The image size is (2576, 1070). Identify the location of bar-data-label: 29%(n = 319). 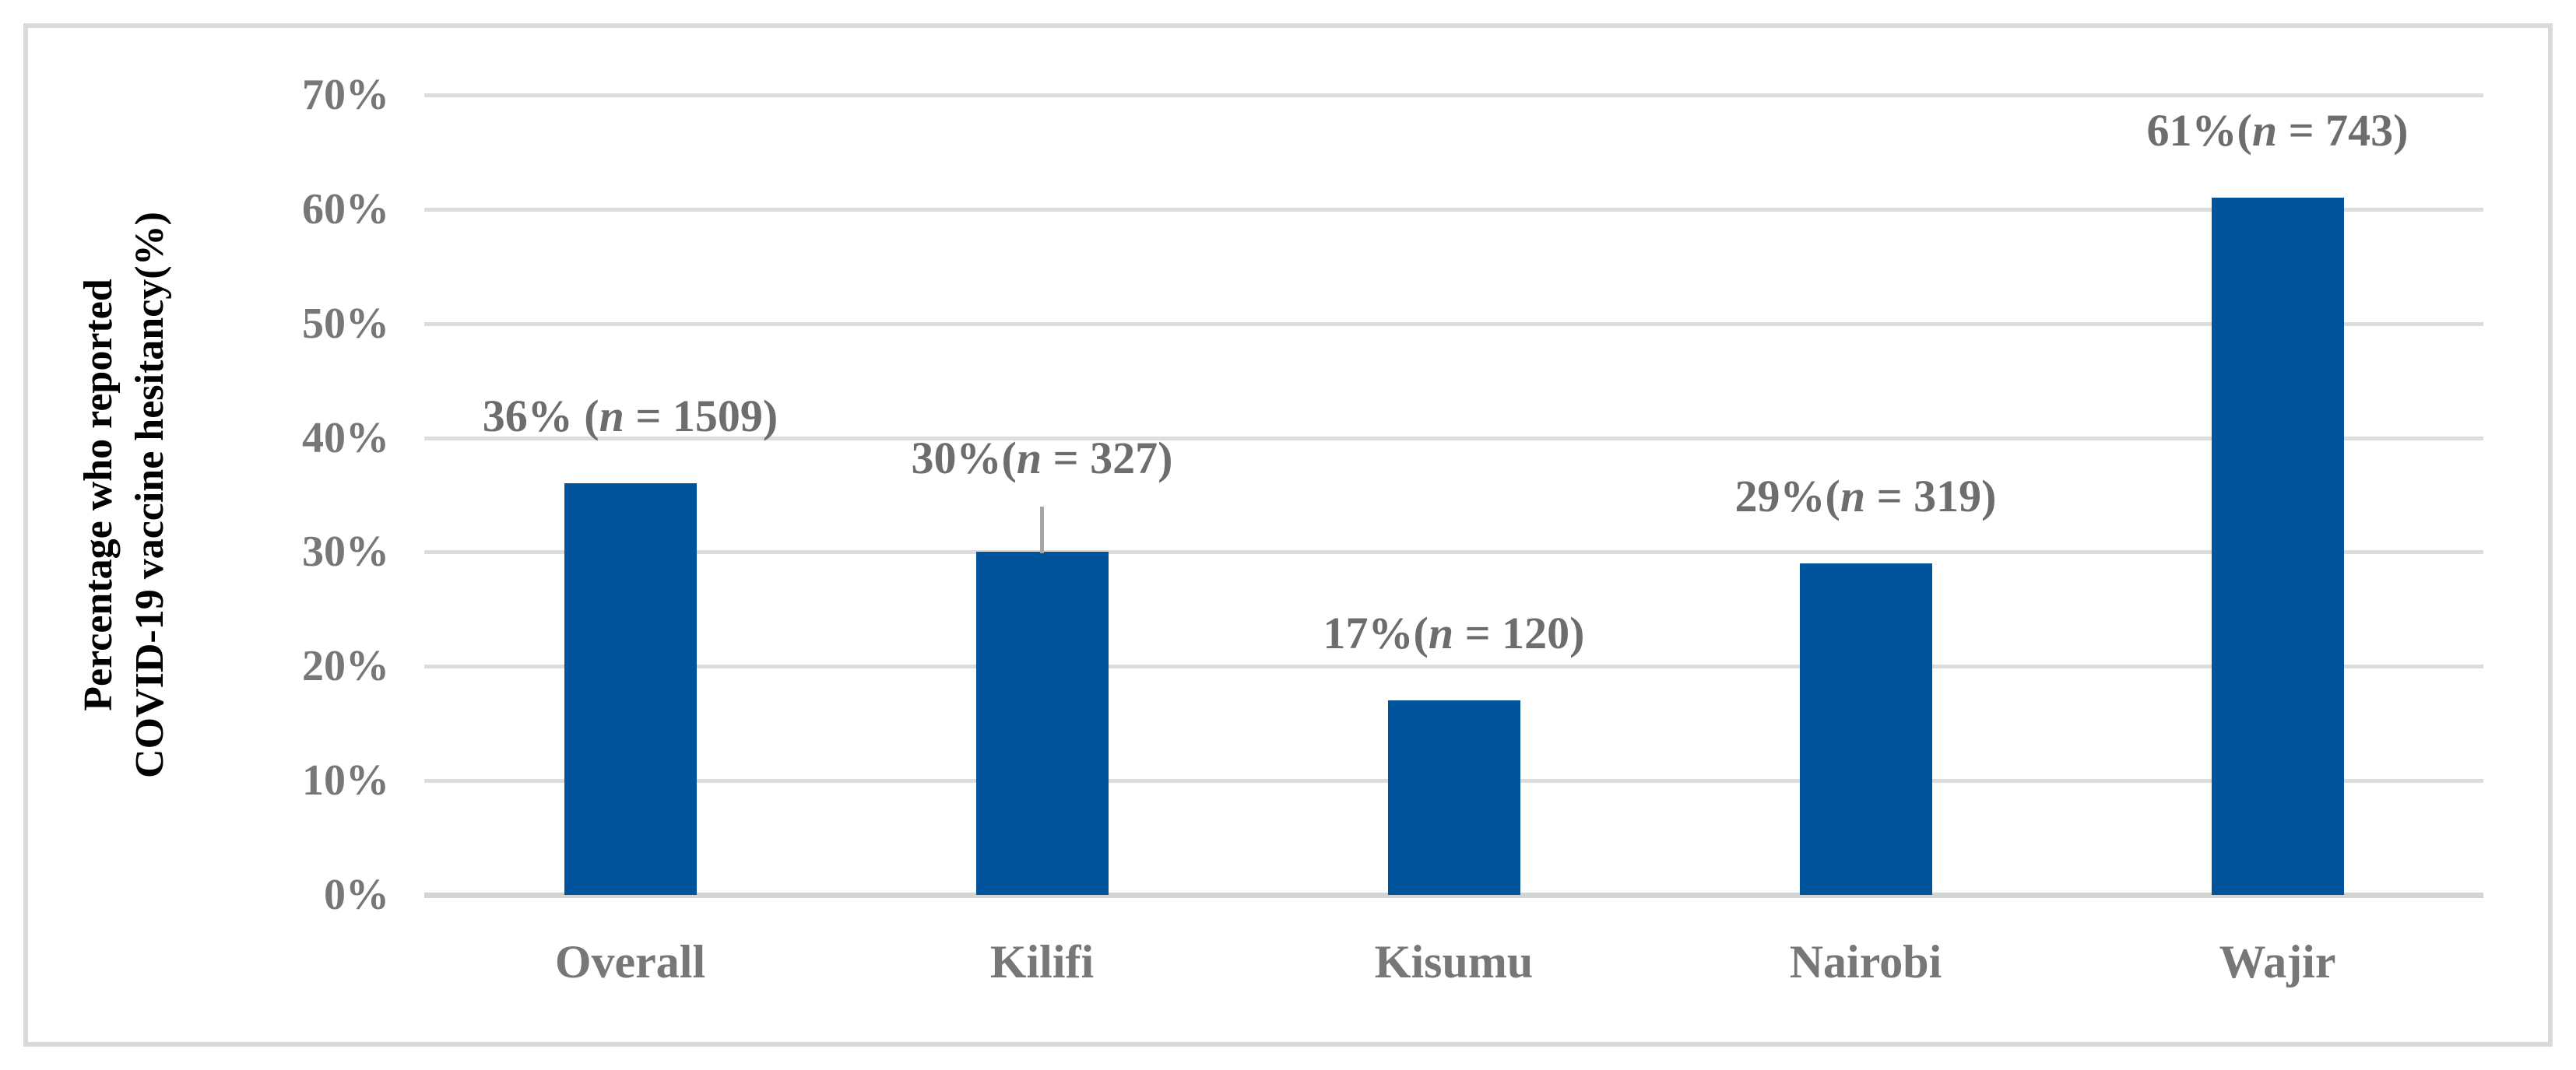
(1866, 497).